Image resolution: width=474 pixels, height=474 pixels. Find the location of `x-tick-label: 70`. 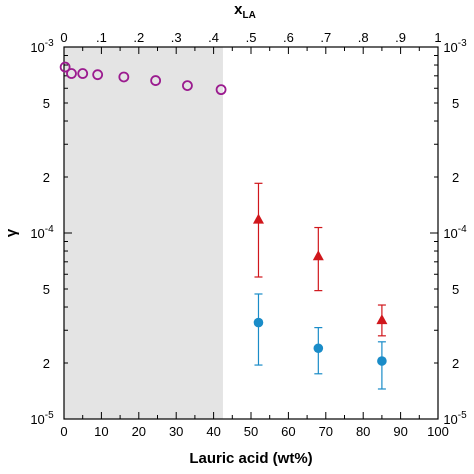

x-tick-label: 70 is located at coordinates (326, 431).